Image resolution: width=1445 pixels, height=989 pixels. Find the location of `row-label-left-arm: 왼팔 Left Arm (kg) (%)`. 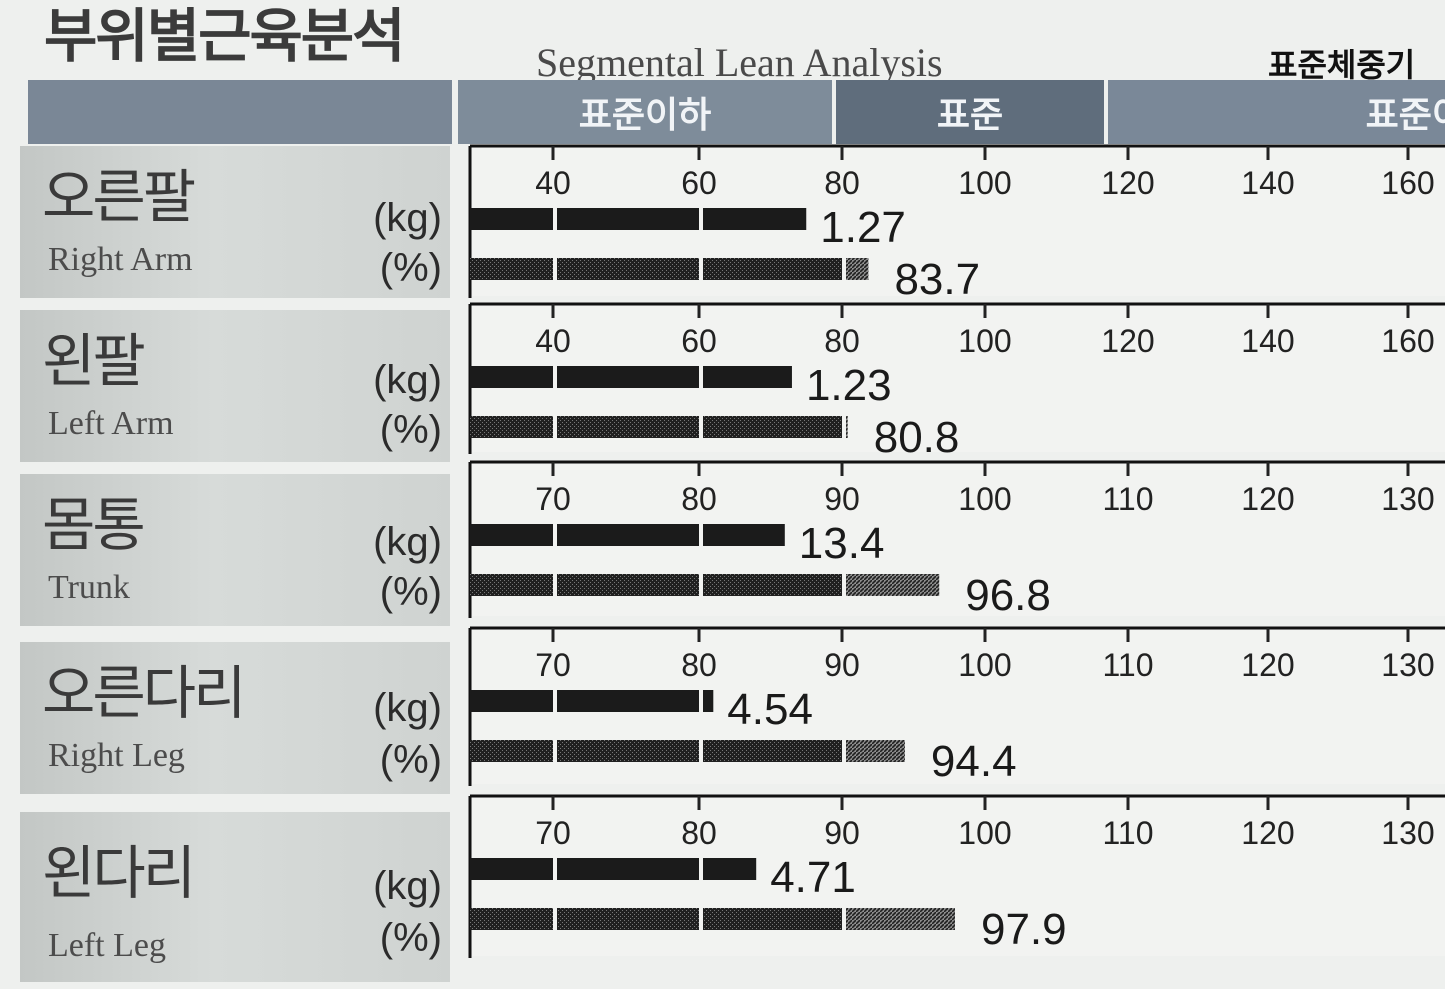

row-label-left-arm: 왼팔 Left Arm (kg) (%) is located at coordinates (235, 386).